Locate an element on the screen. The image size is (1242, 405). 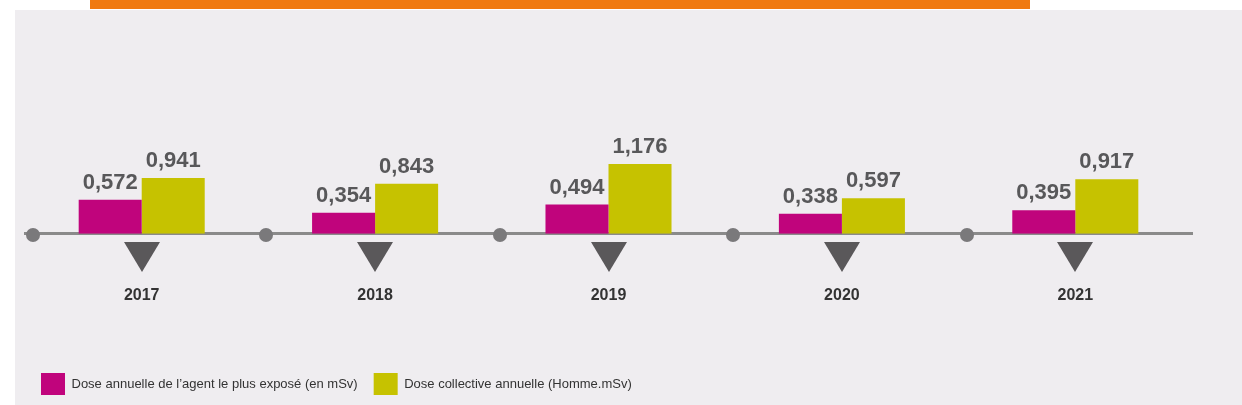
legend-label: Dose annuelle de l’agent le plus exposé (en mSv) is located at coordinates (214, 383).